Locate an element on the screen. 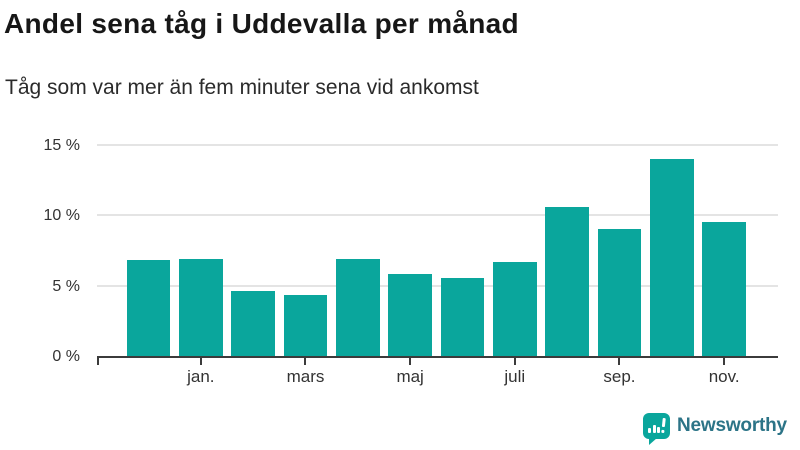 Image resolution: width=800 pixels, height=450 pixels. x-axis-line is located at coordinates (437, 357).